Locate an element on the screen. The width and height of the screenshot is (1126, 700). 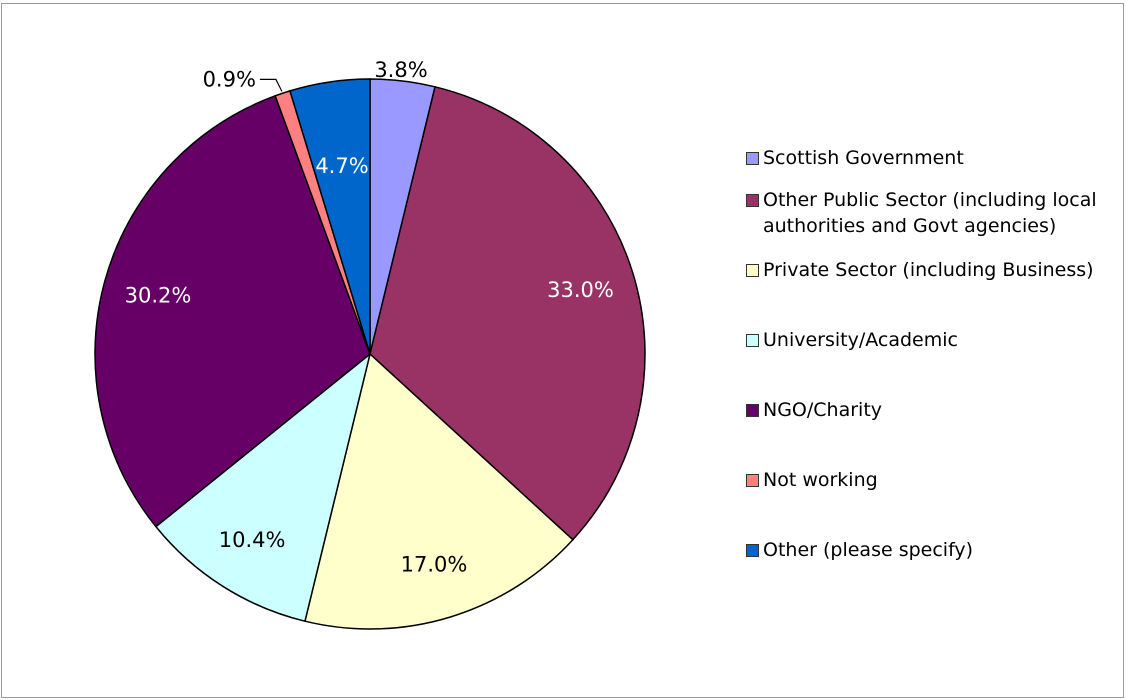
legend-label: Private Sector (including Business) is located at coordinates (928, 270).